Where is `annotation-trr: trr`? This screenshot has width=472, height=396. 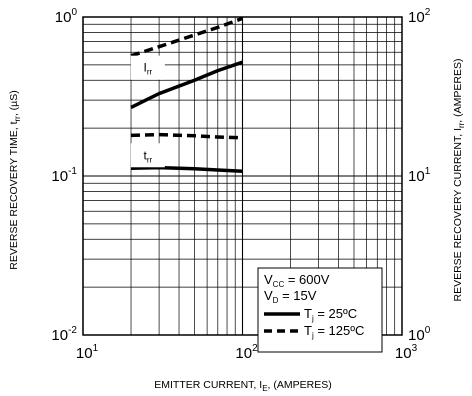
annotation-trr: trr is located at coordinates (147, 155).